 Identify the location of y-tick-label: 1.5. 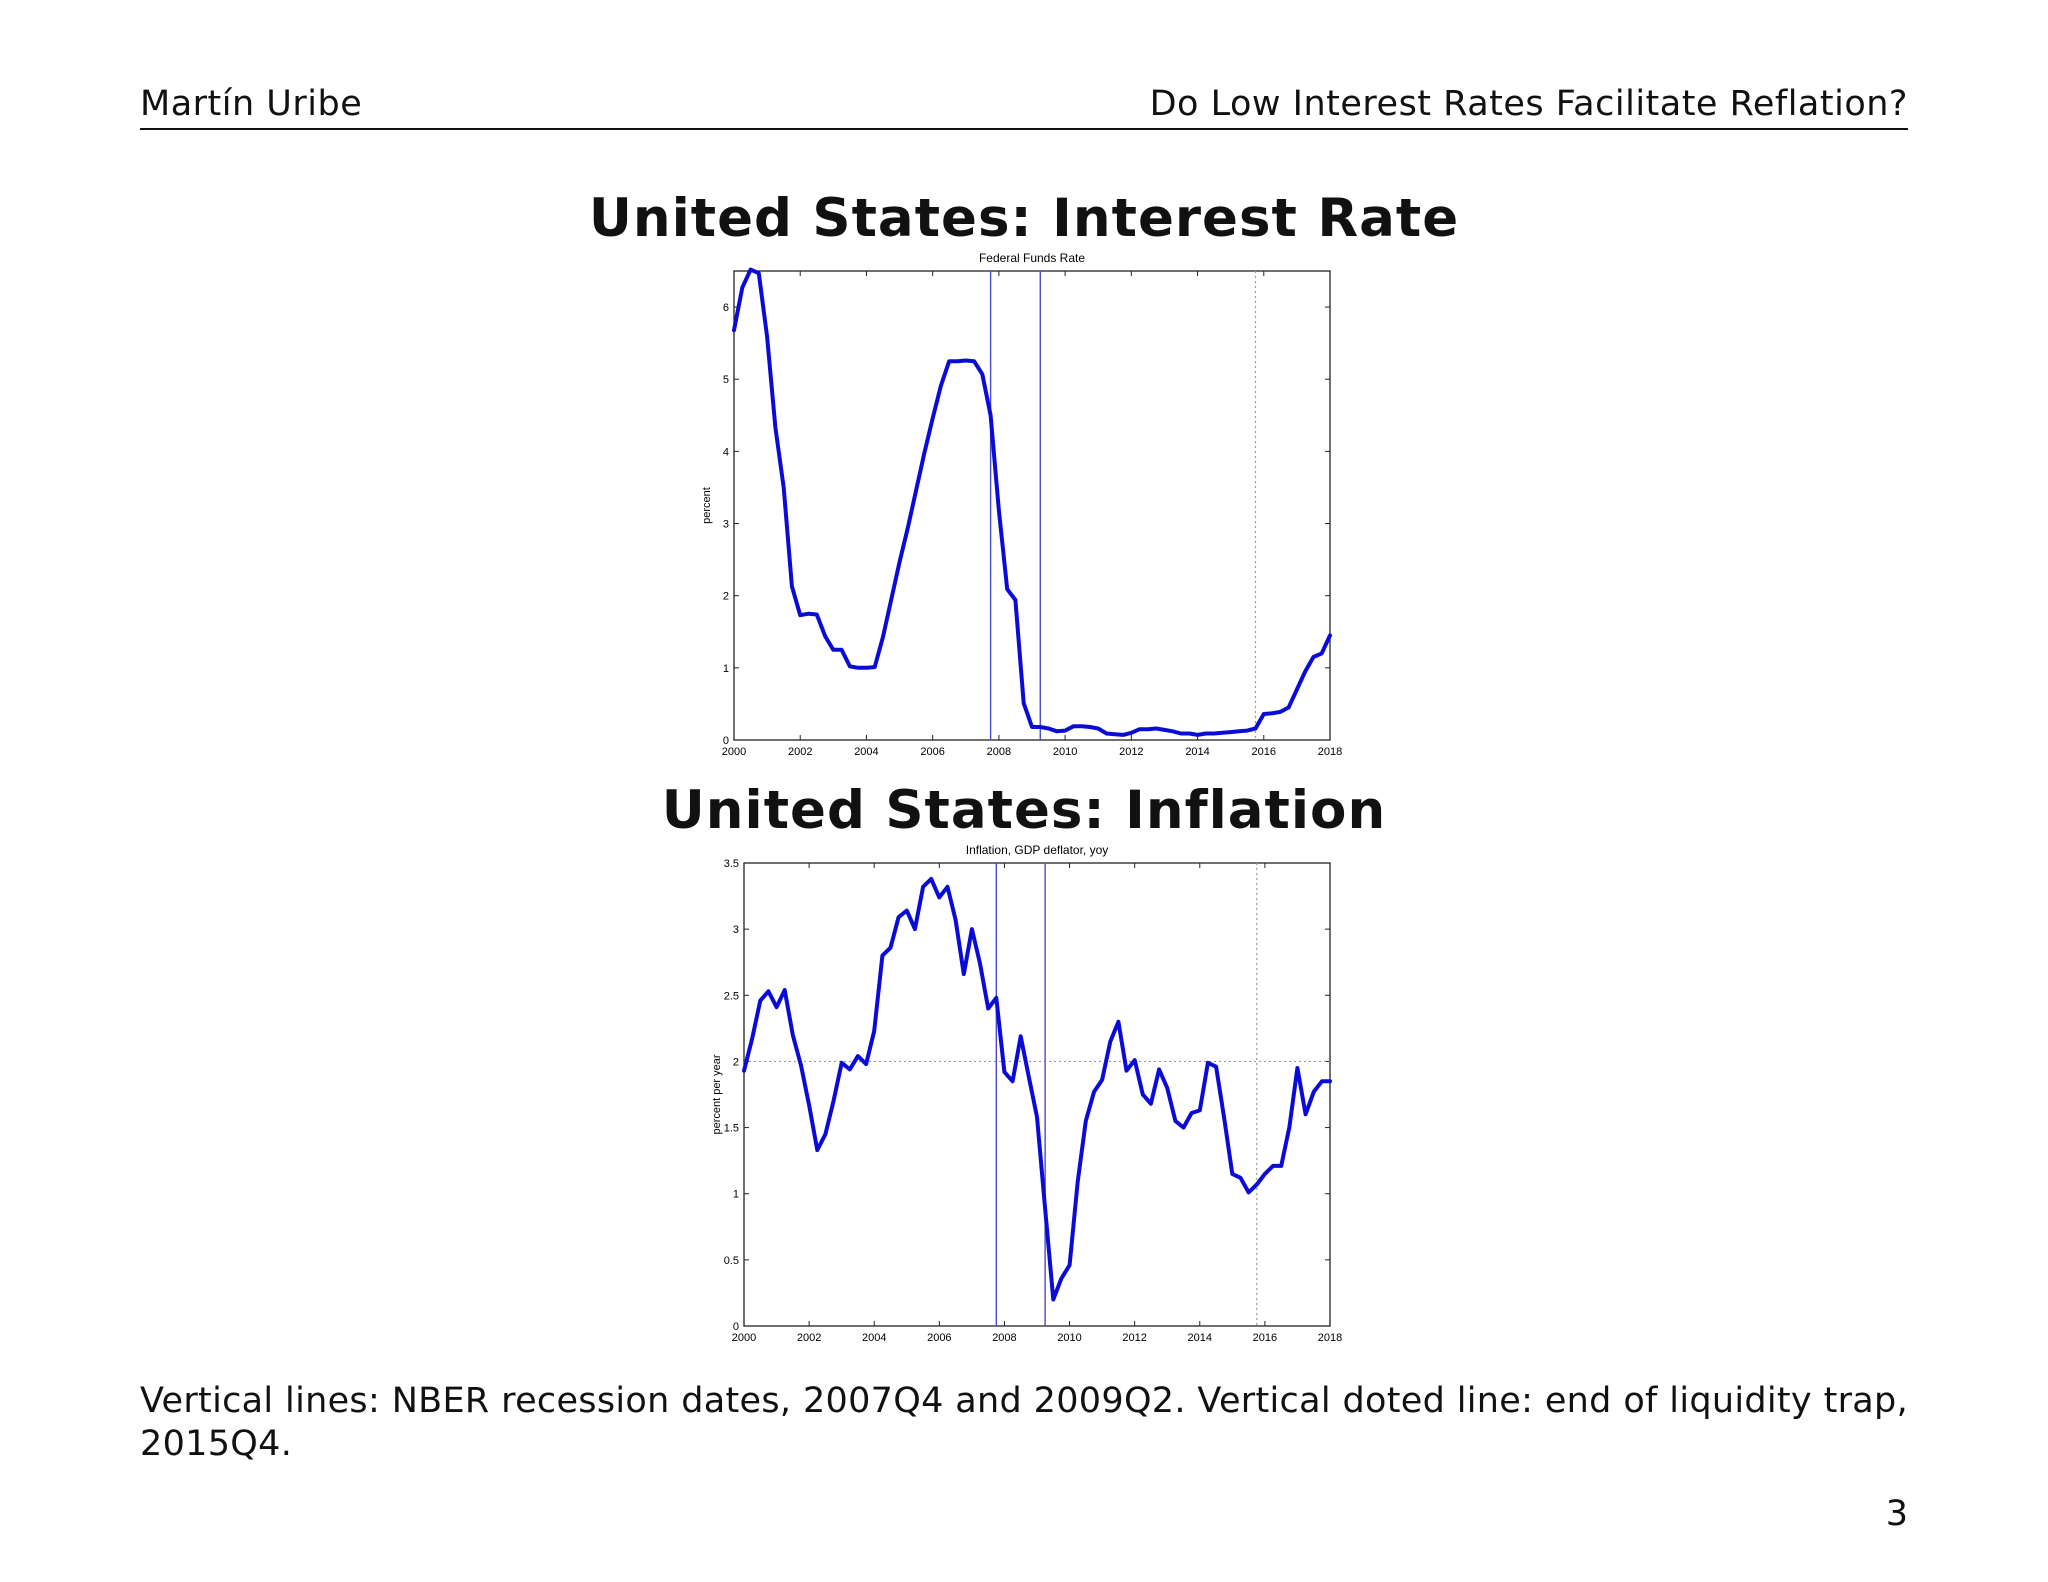
(731, 1129).